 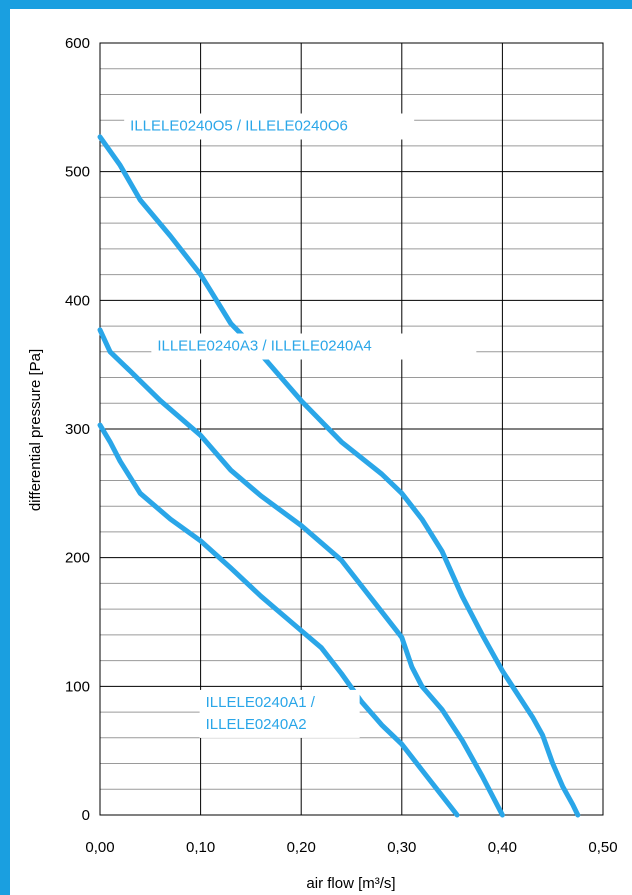 What do you see at coordinates (316, 4) in the screenshot?
I see `frame-top-border` at bounding box center [316, 4].